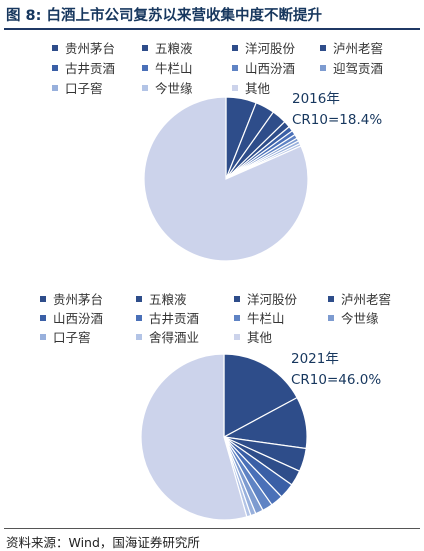 The height and width of the screenshot is (551, 424). What do you see at coordinates (212, 528) in the screenshot?
I see `source-rule` at bounding box center [212, 528].